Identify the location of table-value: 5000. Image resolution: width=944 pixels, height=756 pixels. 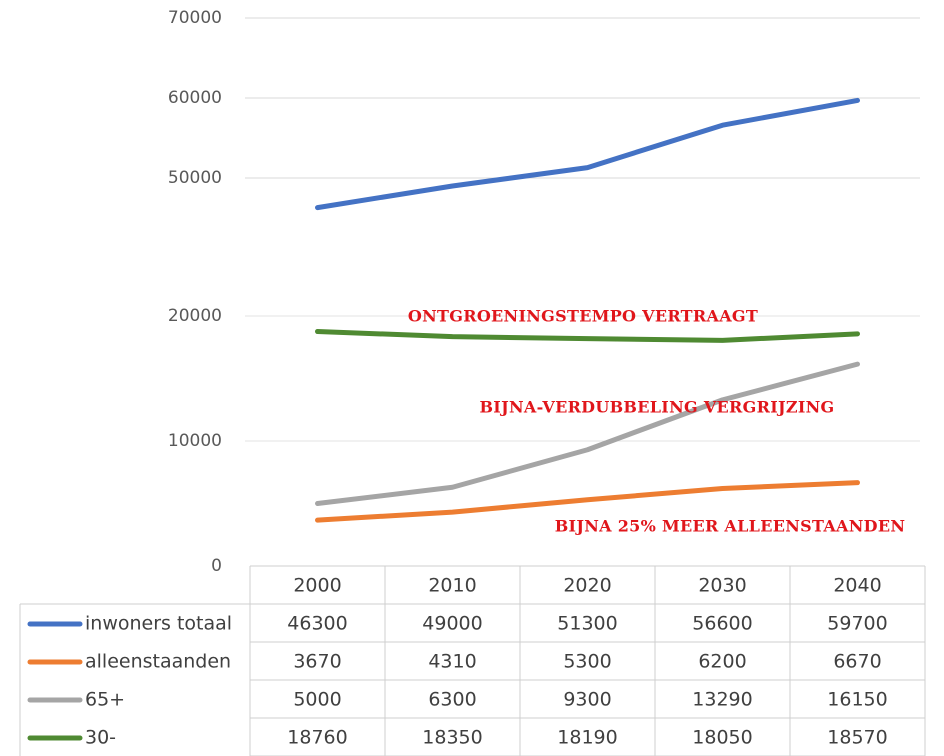
(317, 700).